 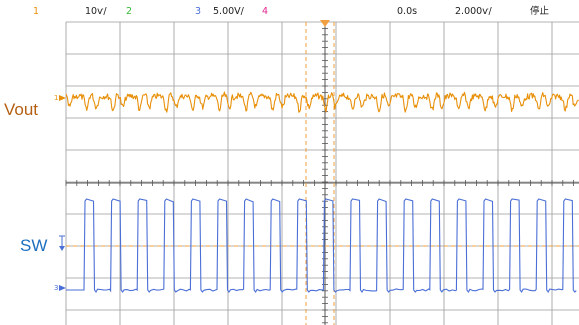 I want to click on run-state: 停止, so click(x=540, y=11).